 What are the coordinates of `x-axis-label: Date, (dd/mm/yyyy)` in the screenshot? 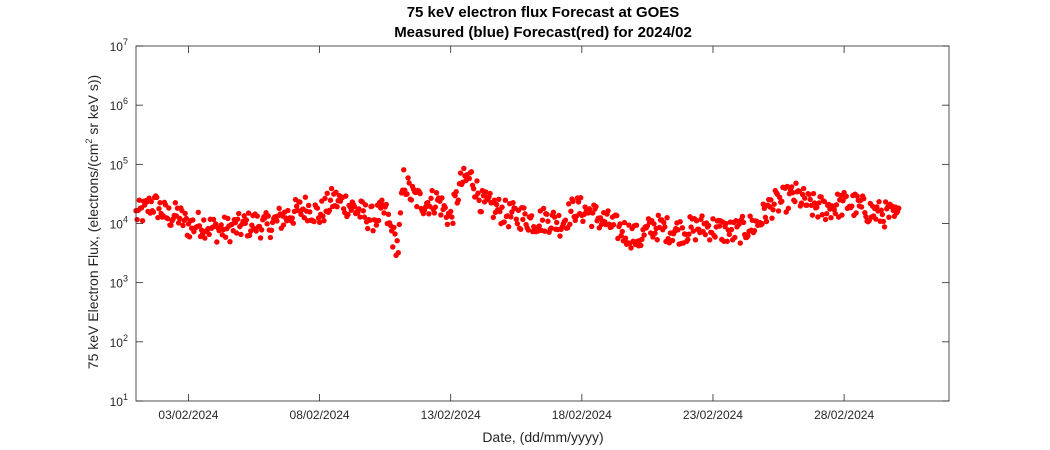 It's located at (542, 437).